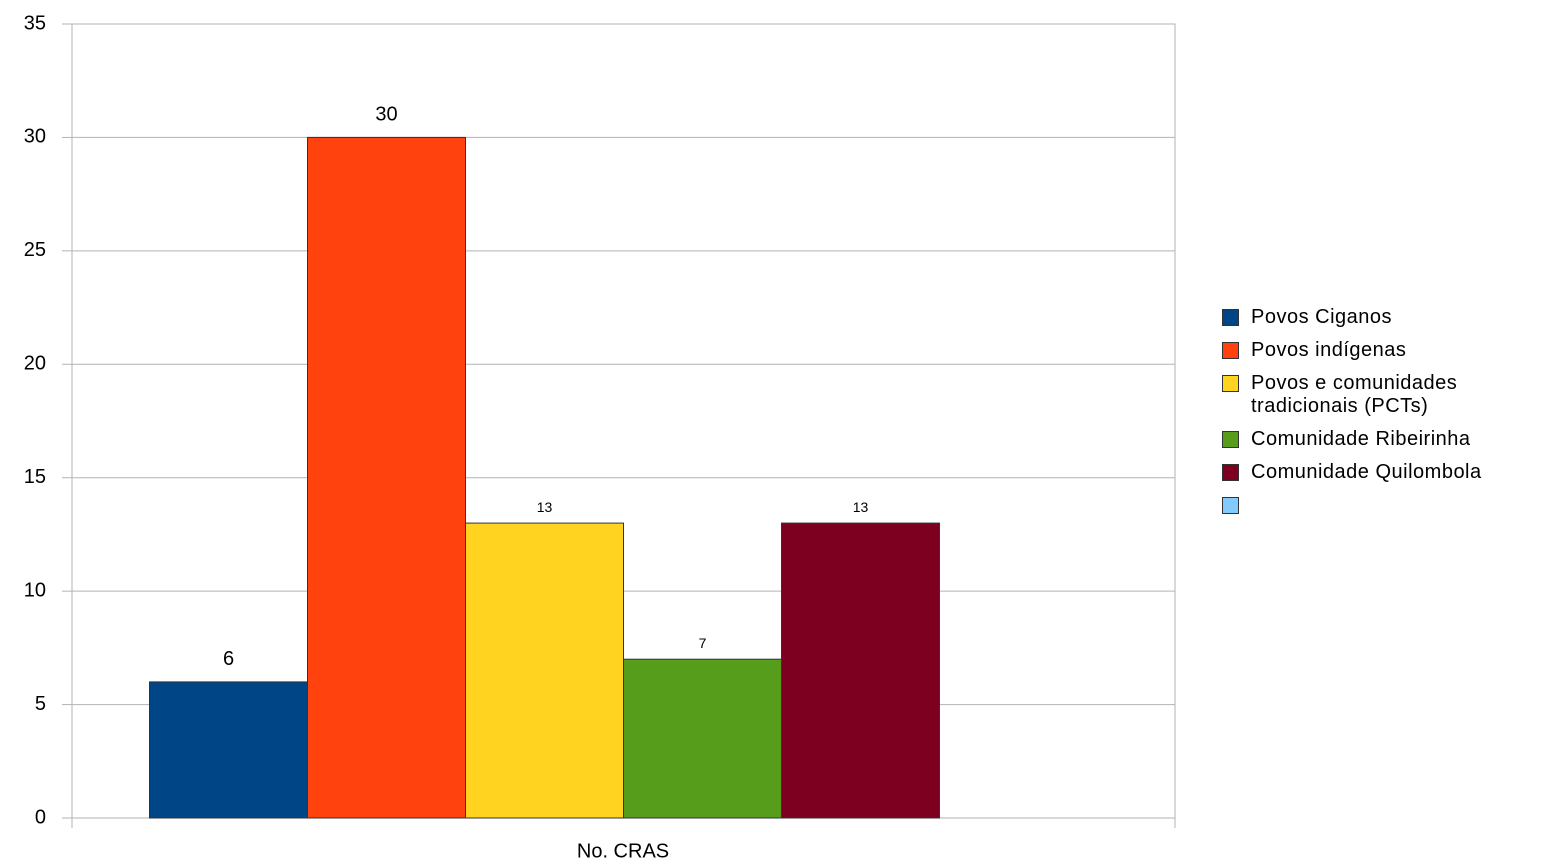 Image resolution: width=1567 pixels, height=866 pixels. Describe the element at coordinates (1366, 472) in the screenshot. I see `legend-label: Comunidade Quilombola` at that location.